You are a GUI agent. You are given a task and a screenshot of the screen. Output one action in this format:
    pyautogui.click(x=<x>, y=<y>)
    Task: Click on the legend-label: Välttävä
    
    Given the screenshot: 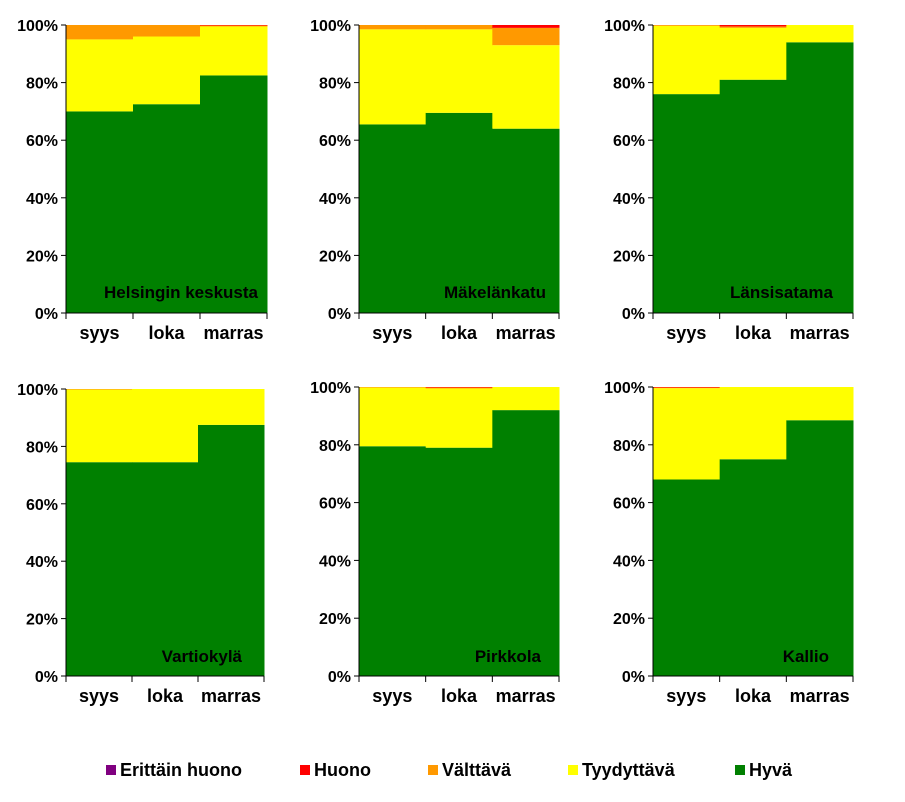 What is the action you would take?
    pyautogui.click(x=477, y=769)
    